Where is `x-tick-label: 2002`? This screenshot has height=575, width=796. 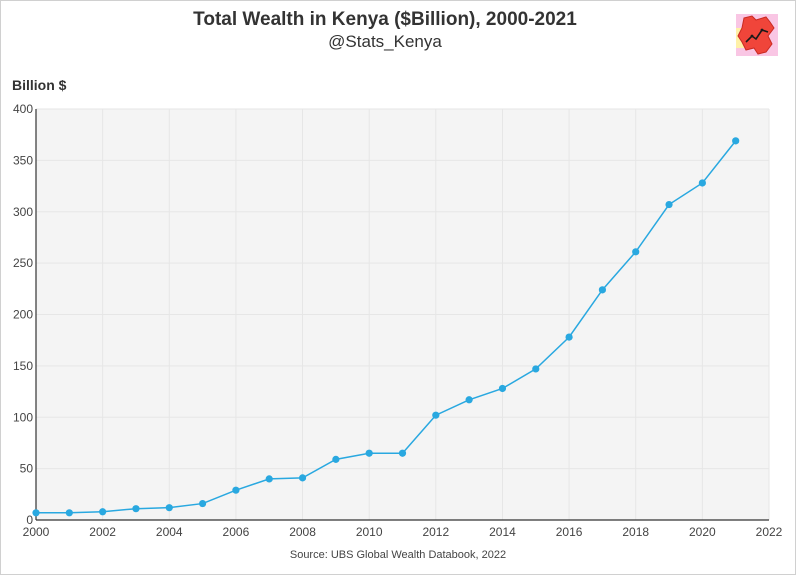 x-tick-label: 2002 is located at coordinates (102, 532).